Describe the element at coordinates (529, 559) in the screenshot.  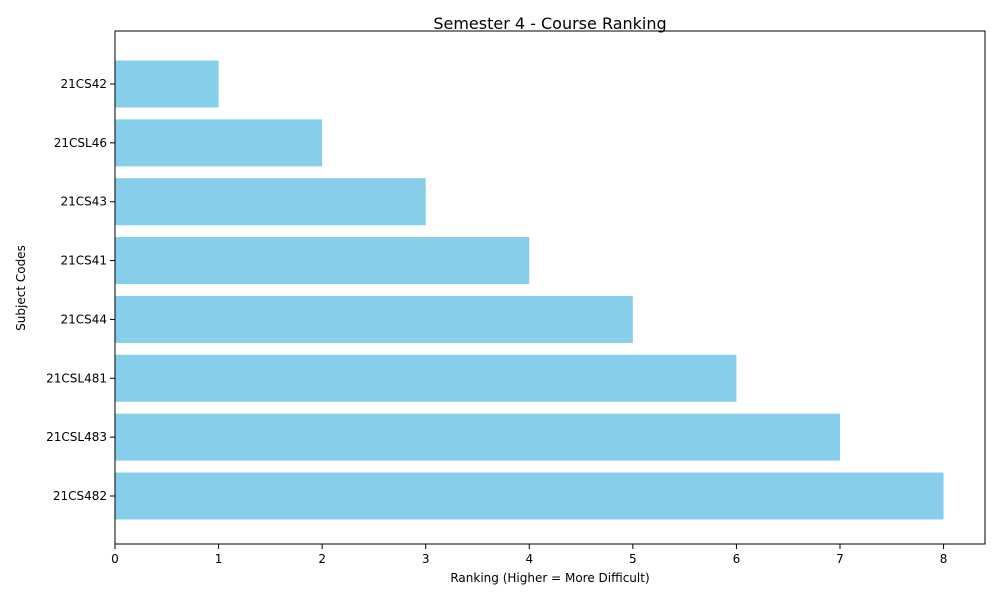
I see `x-tick-label: 4` at that location.